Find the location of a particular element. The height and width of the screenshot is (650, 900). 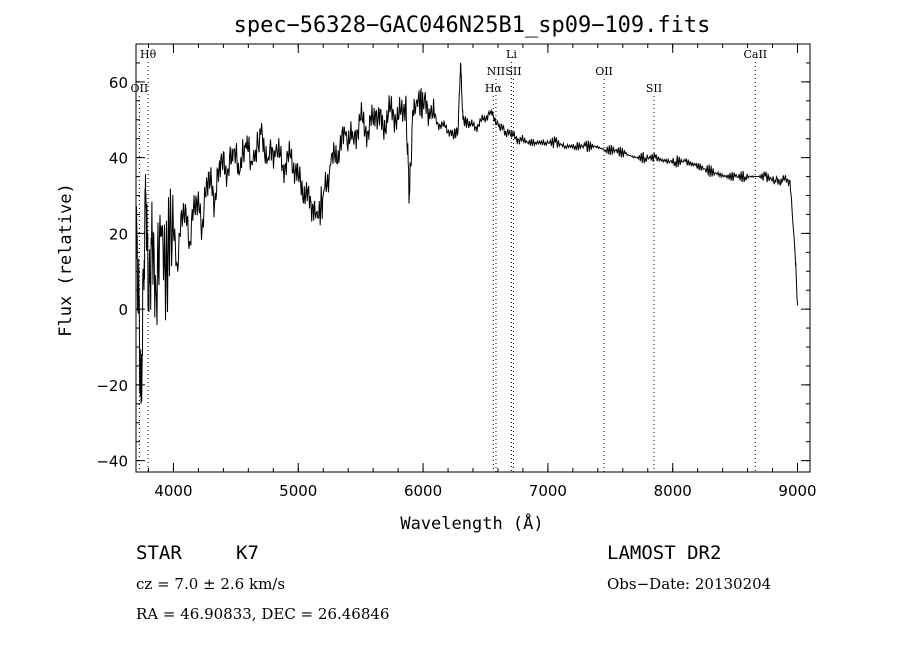

survey-name: LAMOST DR2 is located at coordinates (664, 553).